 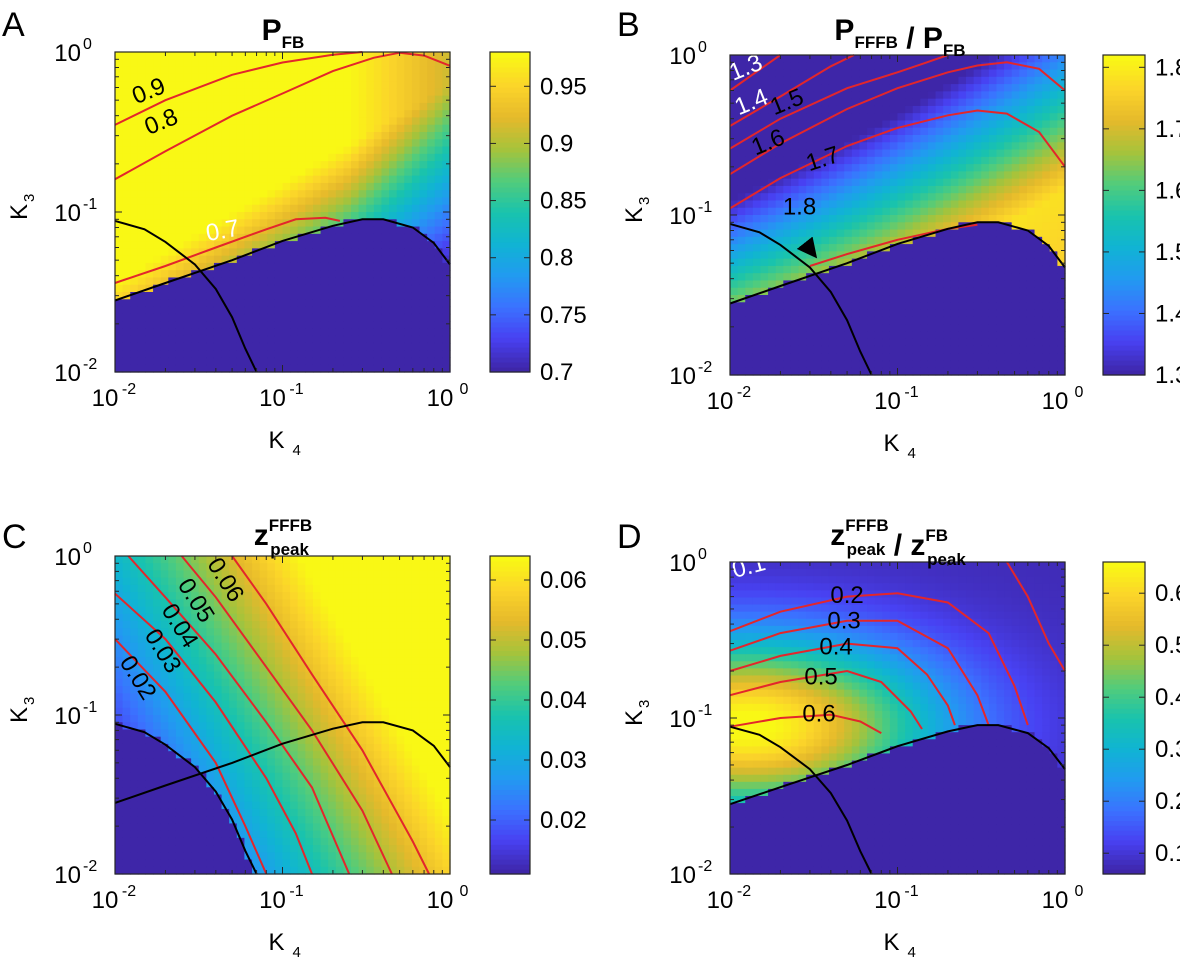 What do you see at coordinates (563, 580) in the screenshot?
I see `colorbar-tick-label: 0.06` at bounding box center [563, 580].